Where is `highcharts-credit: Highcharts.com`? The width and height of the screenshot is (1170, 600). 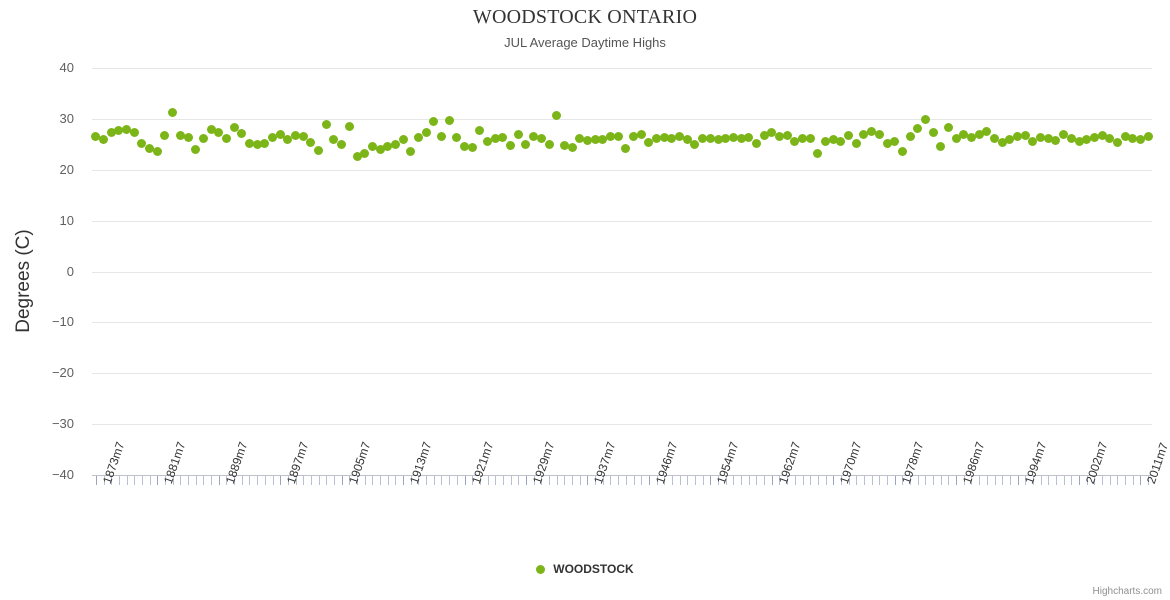 highcharts-credit: Highcharts.com is located at coordinates (1127, 591).